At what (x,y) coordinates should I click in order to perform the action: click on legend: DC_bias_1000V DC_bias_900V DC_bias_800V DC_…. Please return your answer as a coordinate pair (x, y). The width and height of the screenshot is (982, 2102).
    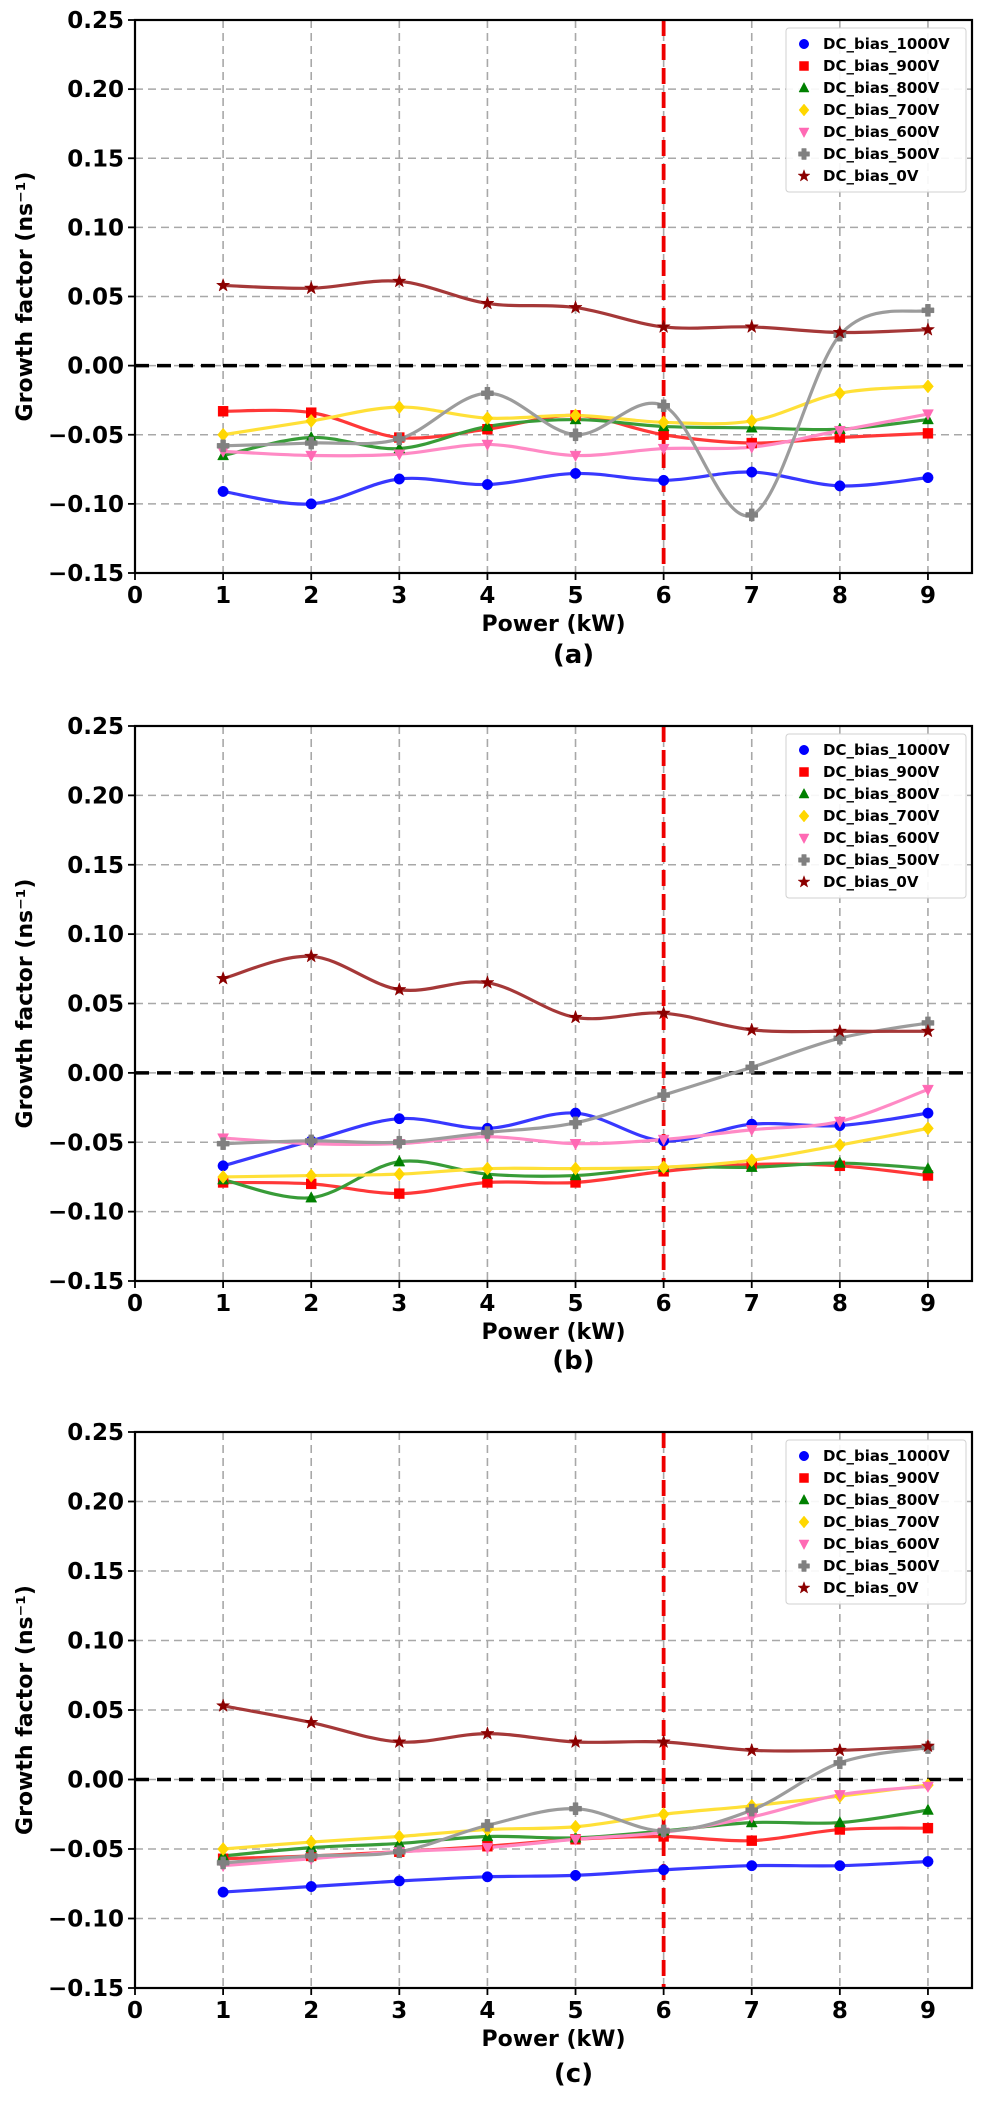
    Looking at the image, I should click on (876, 816).